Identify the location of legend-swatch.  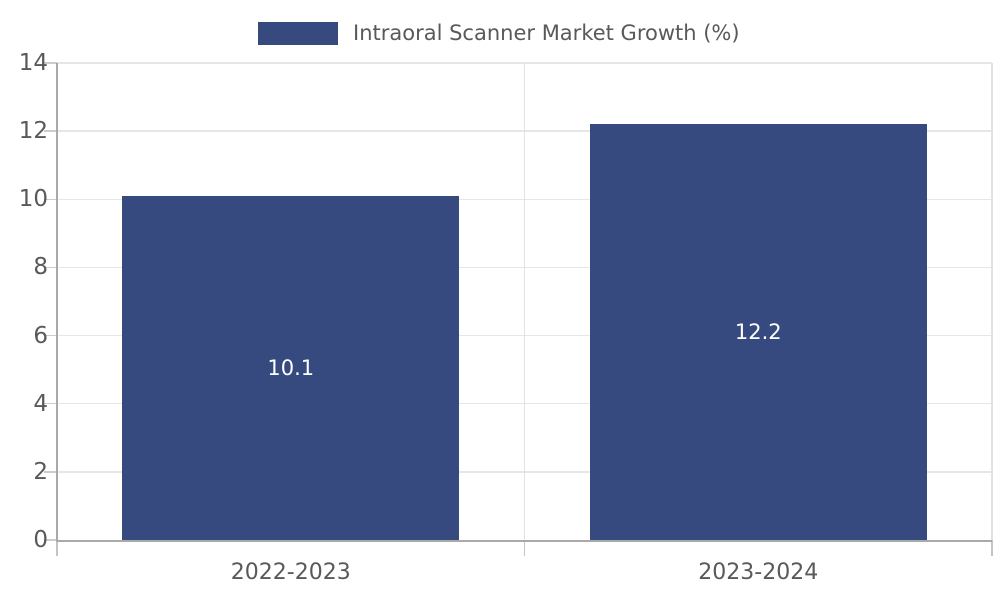
(298, 33).